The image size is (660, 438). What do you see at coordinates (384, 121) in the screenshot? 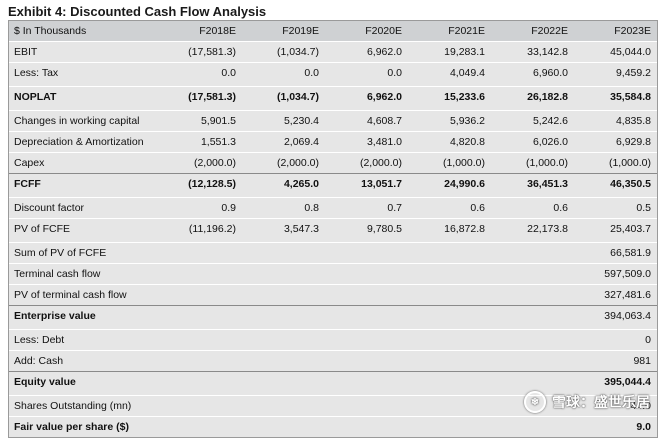
I see `row-value: 4,608.7` at bounding box center [384, 121].